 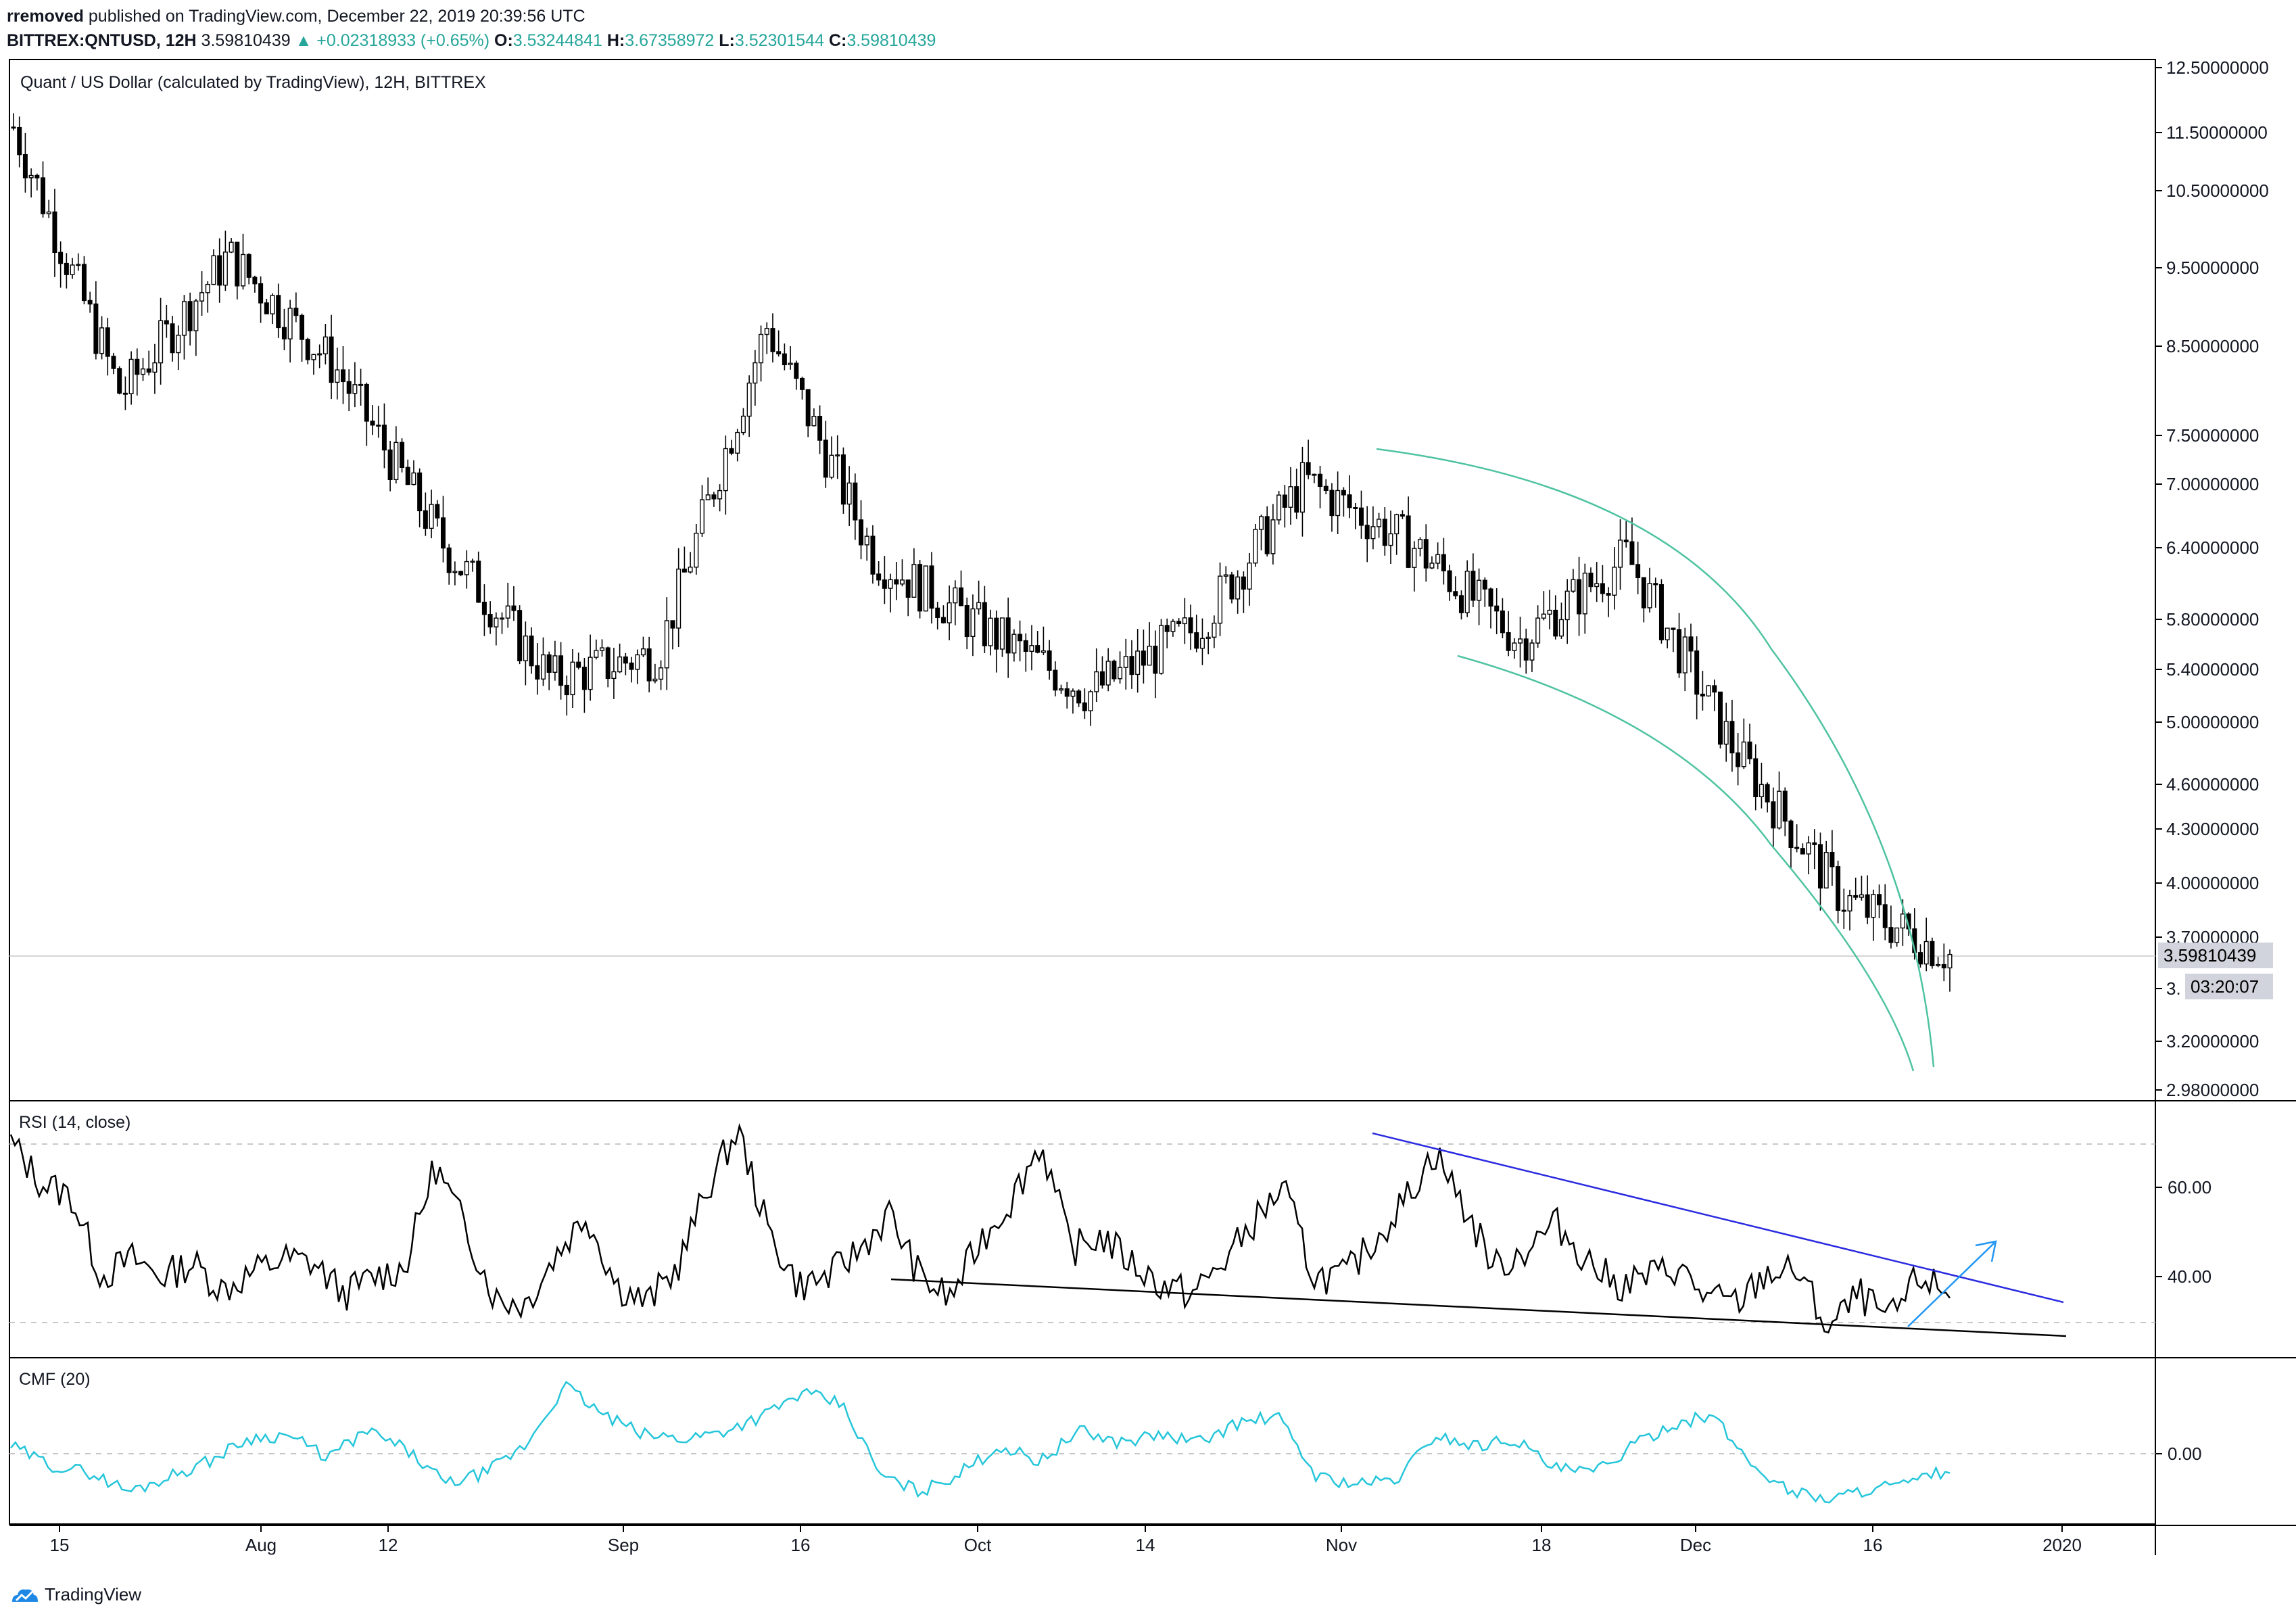 I want to click on cmf-legend: CMF (20), so click(x=55, y=1379).